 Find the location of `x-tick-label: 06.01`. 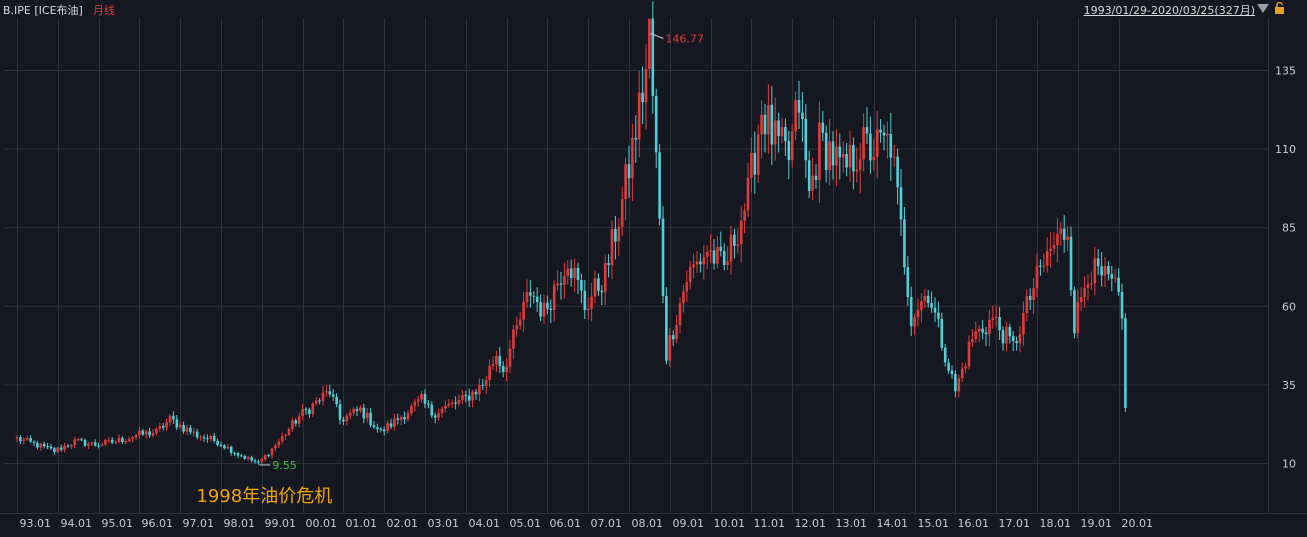

x-tick-label: 06.01 is located at coordinates (566, 523).